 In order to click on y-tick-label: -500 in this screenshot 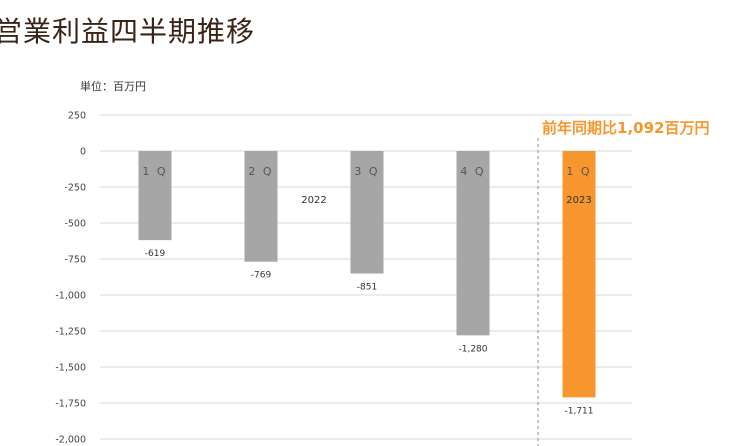, I will do `click(75, 224)`.